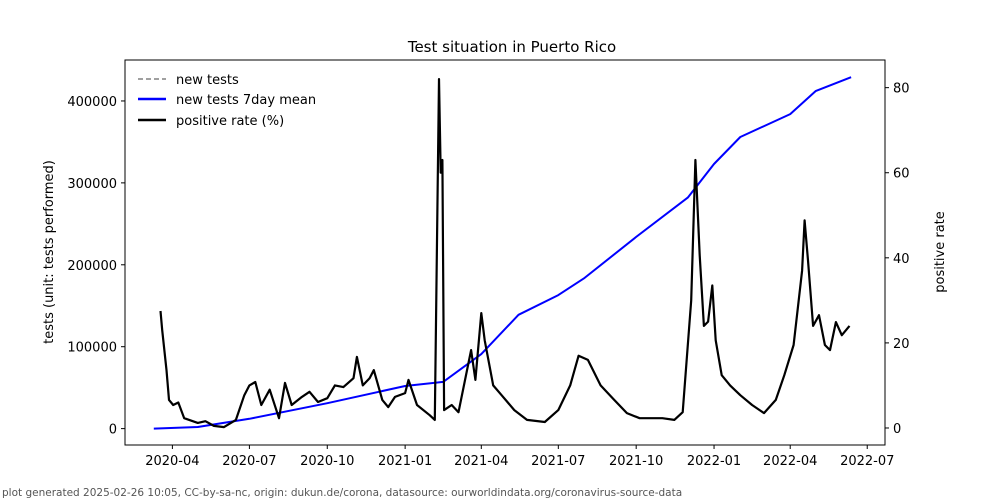  Describe the element at coordinates (92, 266) in the screenshot. I see `y-tick-label: 200000` at that location.